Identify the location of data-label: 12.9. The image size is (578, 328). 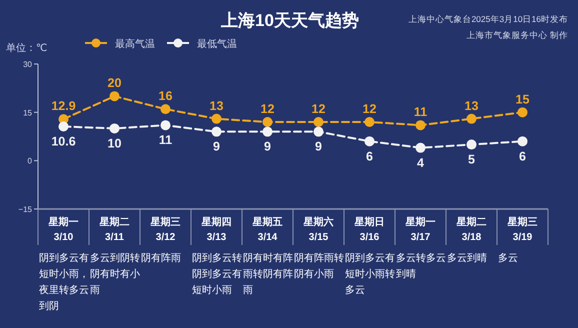
(63, 106).